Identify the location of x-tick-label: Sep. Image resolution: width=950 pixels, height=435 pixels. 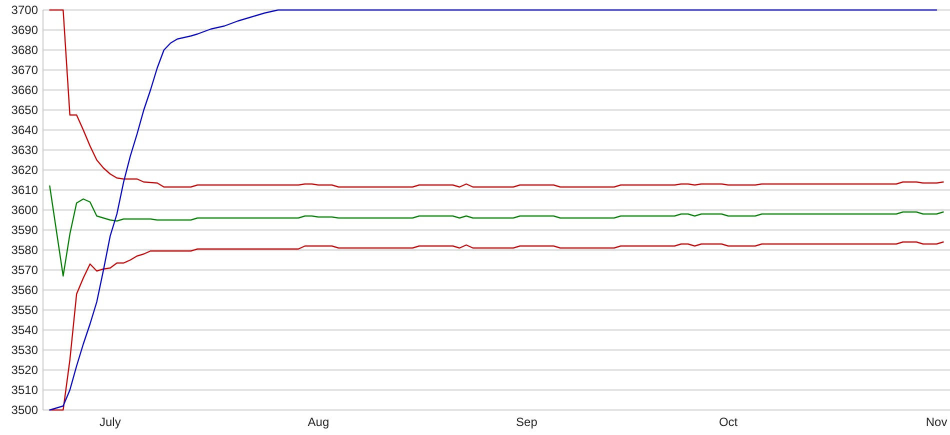
(527, 422).